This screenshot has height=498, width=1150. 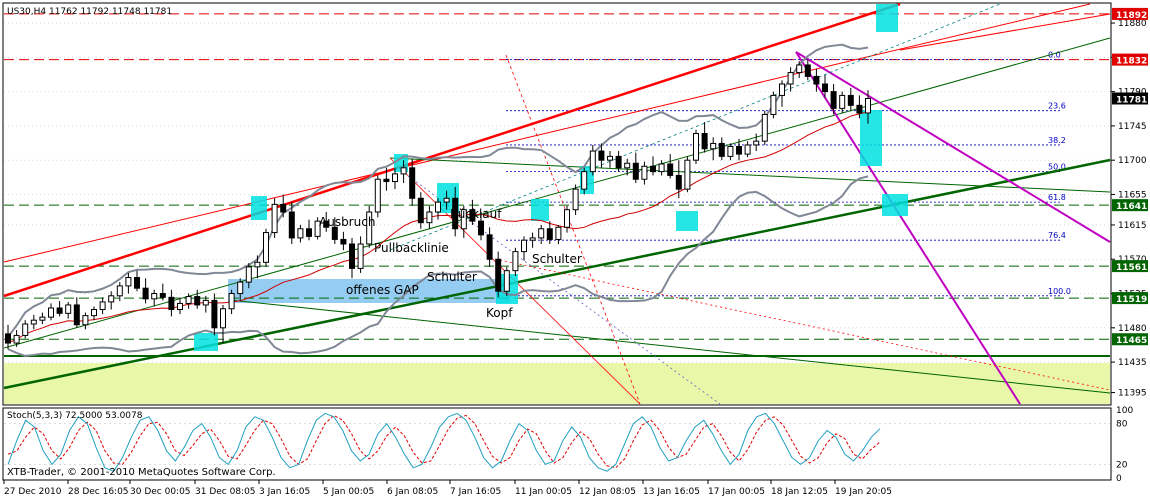 What do you see at coordinates (1057, 235) in the screenshot?
I see `fib-level-label: 76.4` at bounding box center [1057, 235].